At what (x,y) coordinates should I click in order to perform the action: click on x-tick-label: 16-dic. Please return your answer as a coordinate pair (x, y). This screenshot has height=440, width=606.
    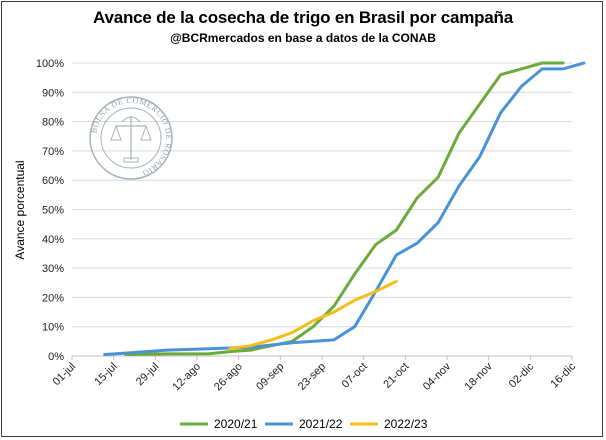
    Looking at the image, I should click on (563, 375).